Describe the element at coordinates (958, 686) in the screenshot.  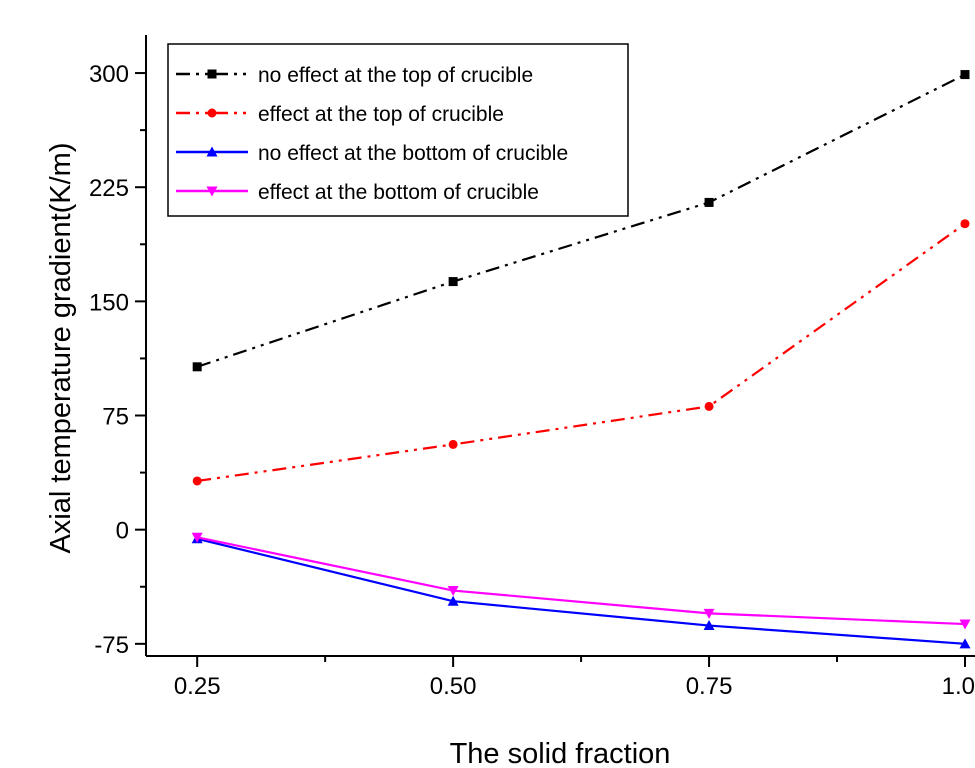
I see `x-tick-label: 1.00` at that location.